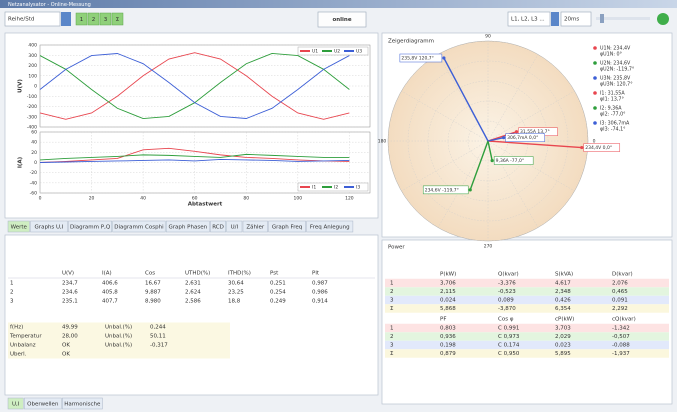 The height and width of the screenshot is (412, 677). What do you see at coordinates (620, 284) in the screenshot?
I see `table-cell: 2,076` at bounding box center [620, 284].